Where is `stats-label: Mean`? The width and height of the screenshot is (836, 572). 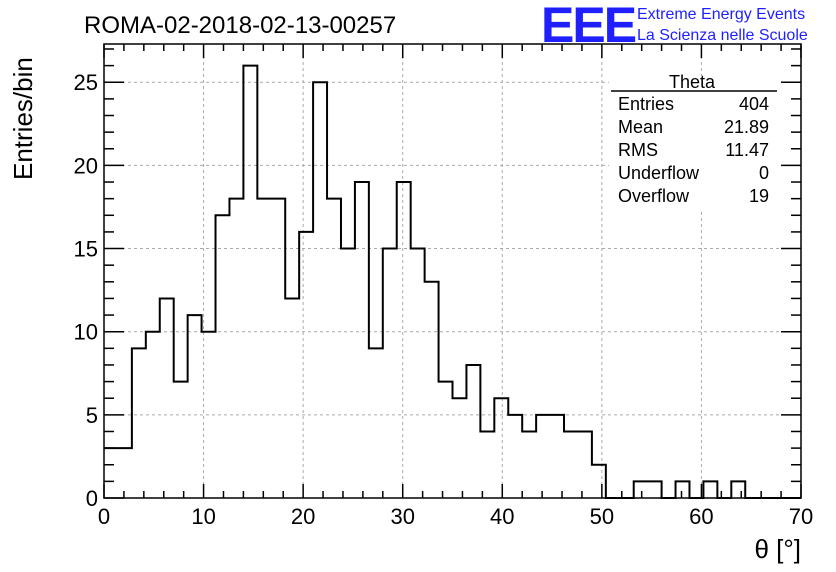
stats-label: Mean is located at coordinates (640, 127).